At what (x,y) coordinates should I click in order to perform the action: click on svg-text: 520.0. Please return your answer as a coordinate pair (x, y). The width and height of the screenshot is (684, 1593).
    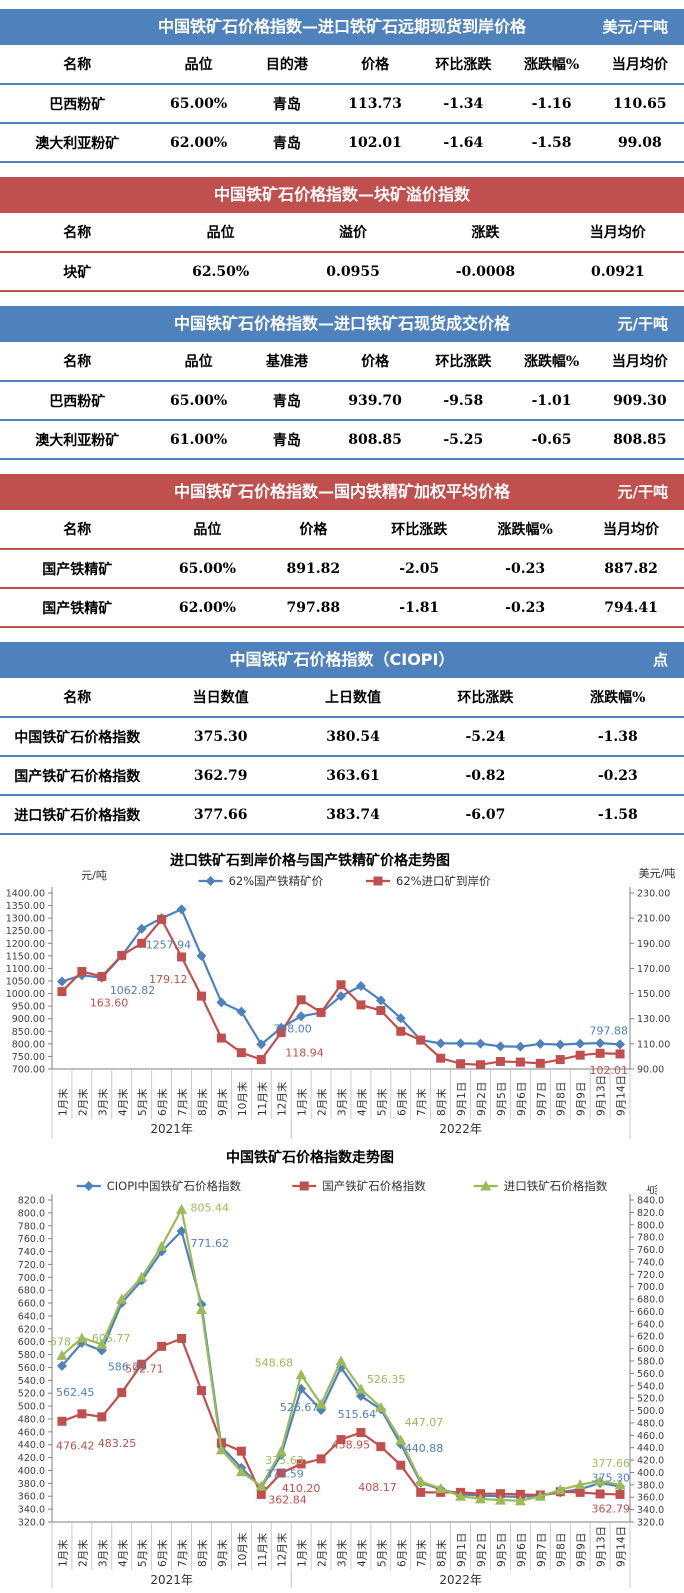
    Looking at the image, I should click on (31, 1394).